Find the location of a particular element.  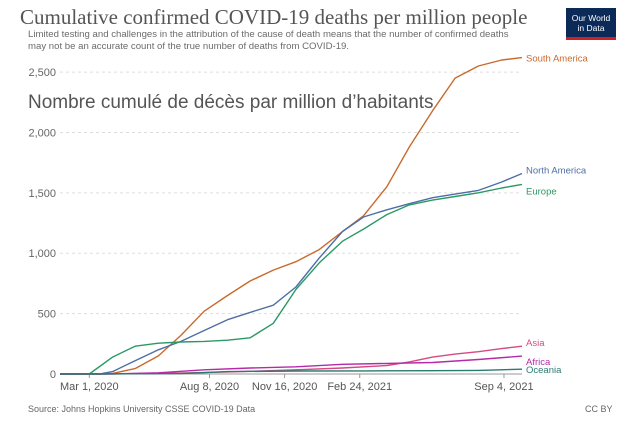

y-tick-label: 2,500 is located at coordinates (42, 73).